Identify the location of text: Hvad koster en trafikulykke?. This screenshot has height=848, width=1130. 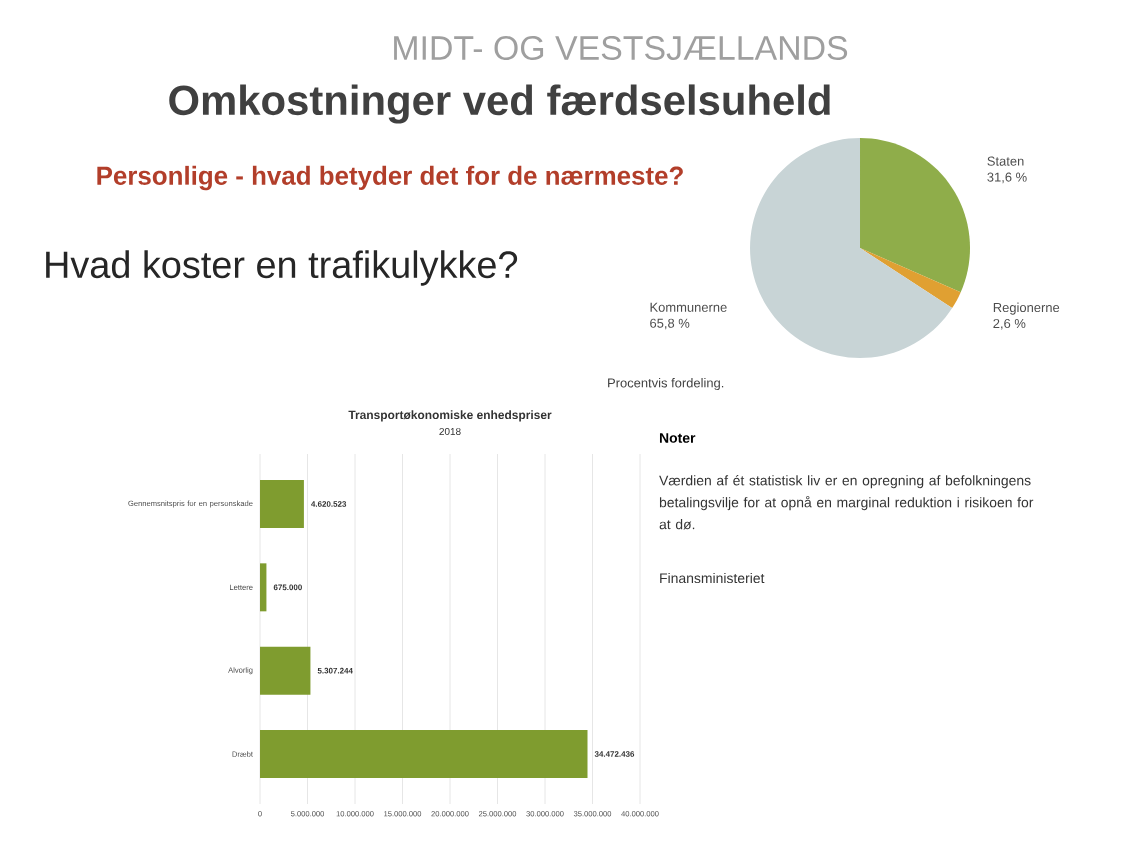
(282, 268).